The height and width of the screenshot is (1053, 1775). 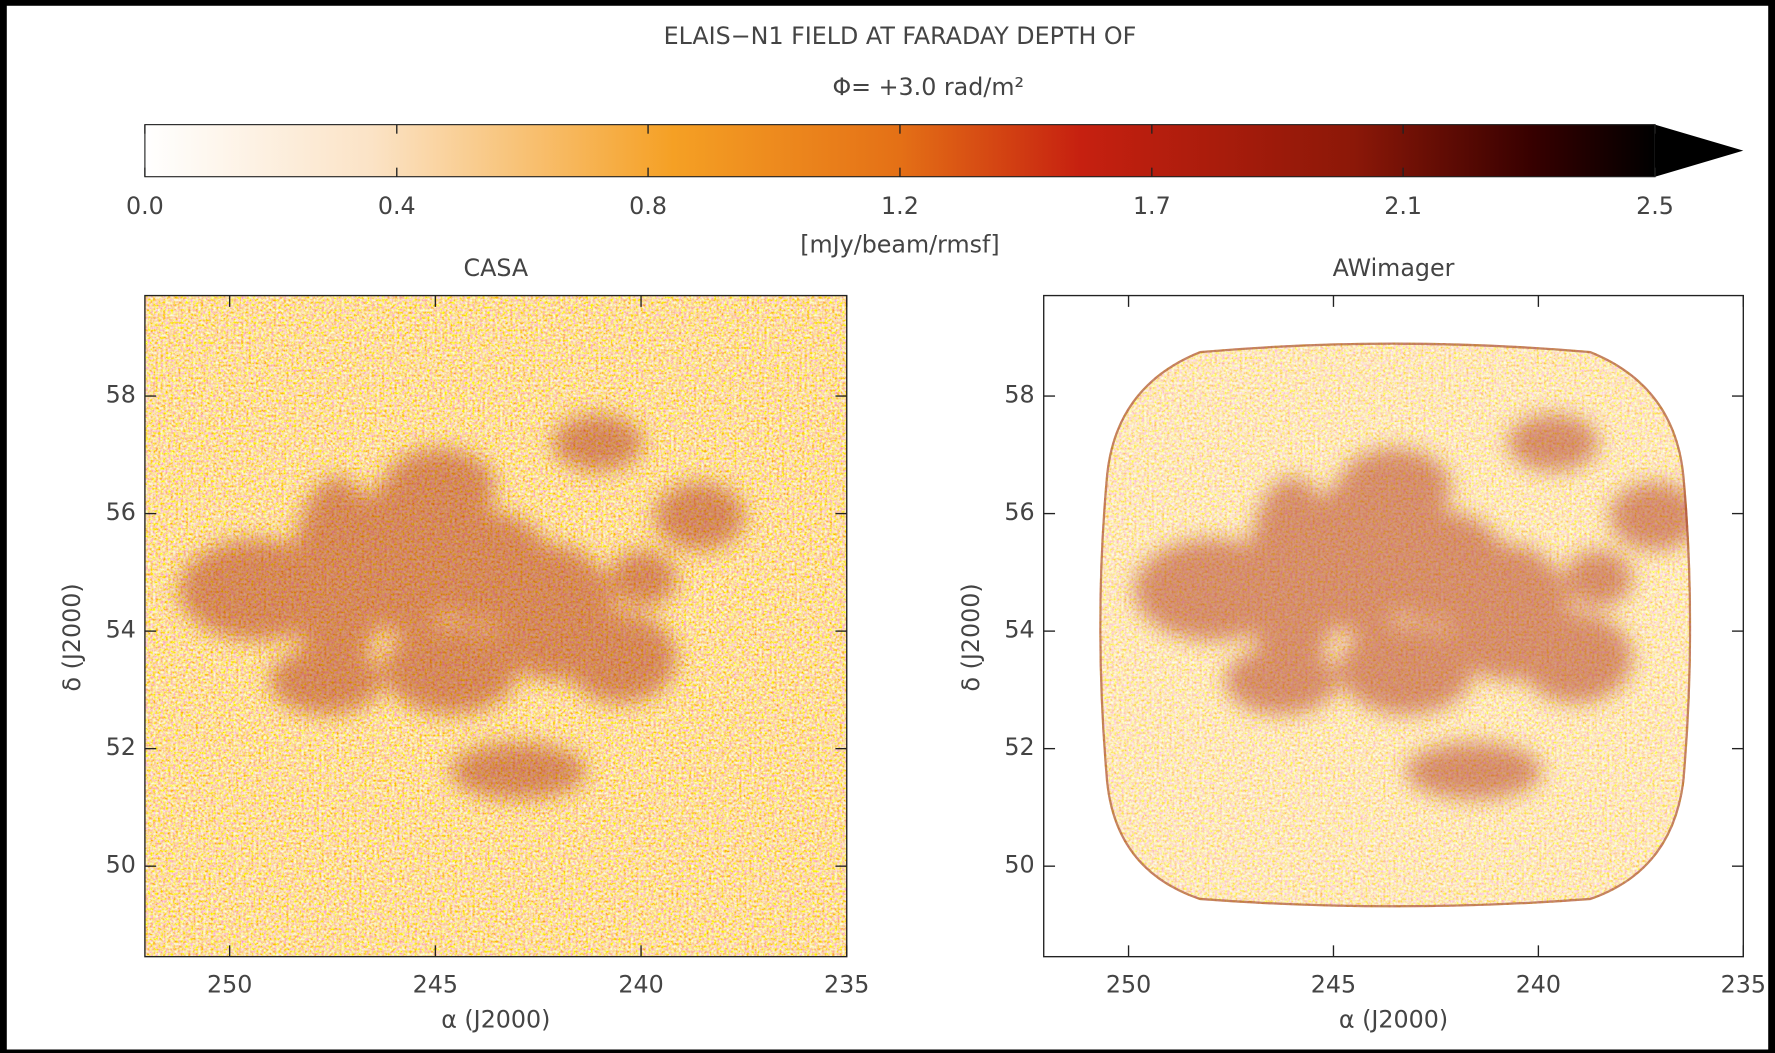 I want to click on colorbar-label: [mJy/beam/rmsf], so click(x=899, y=244).